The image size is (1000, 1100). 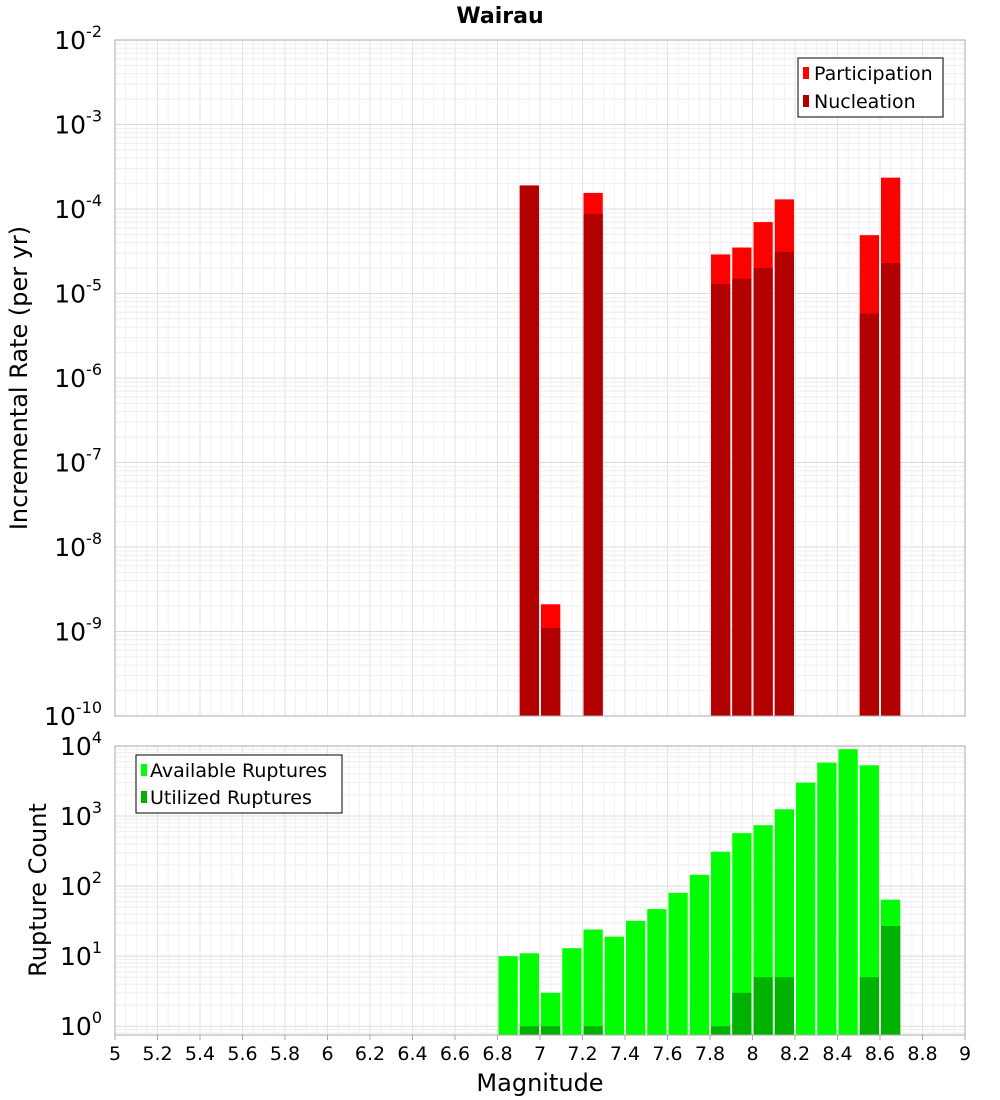 What do you see at coordinates (157, 1054) in the screenshot?
I see `x-tick-label: 5.2` at bounding box center [157, 1054].